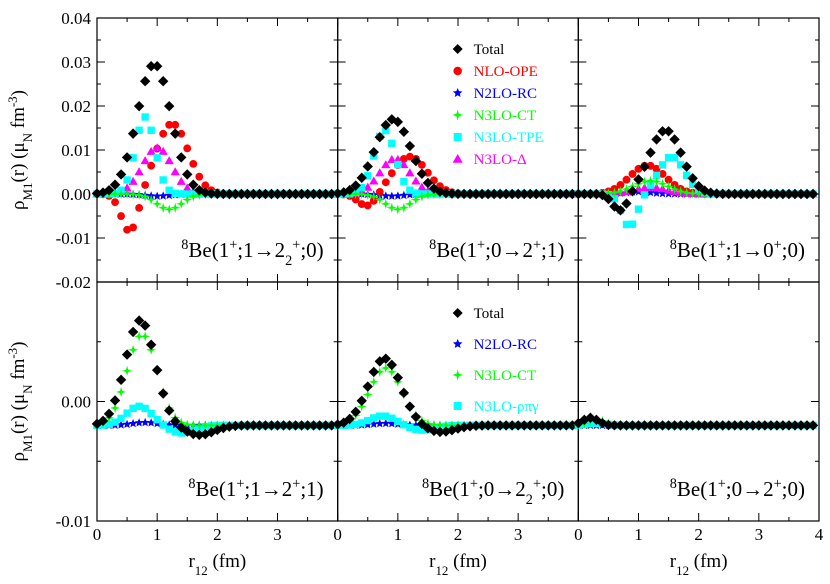 Image resolution: width=830 pixels, height=584 pixels. Describe the element at coordinates (76, 194) in the screenshot. I see `y-tick-label: 0.00` at that location.